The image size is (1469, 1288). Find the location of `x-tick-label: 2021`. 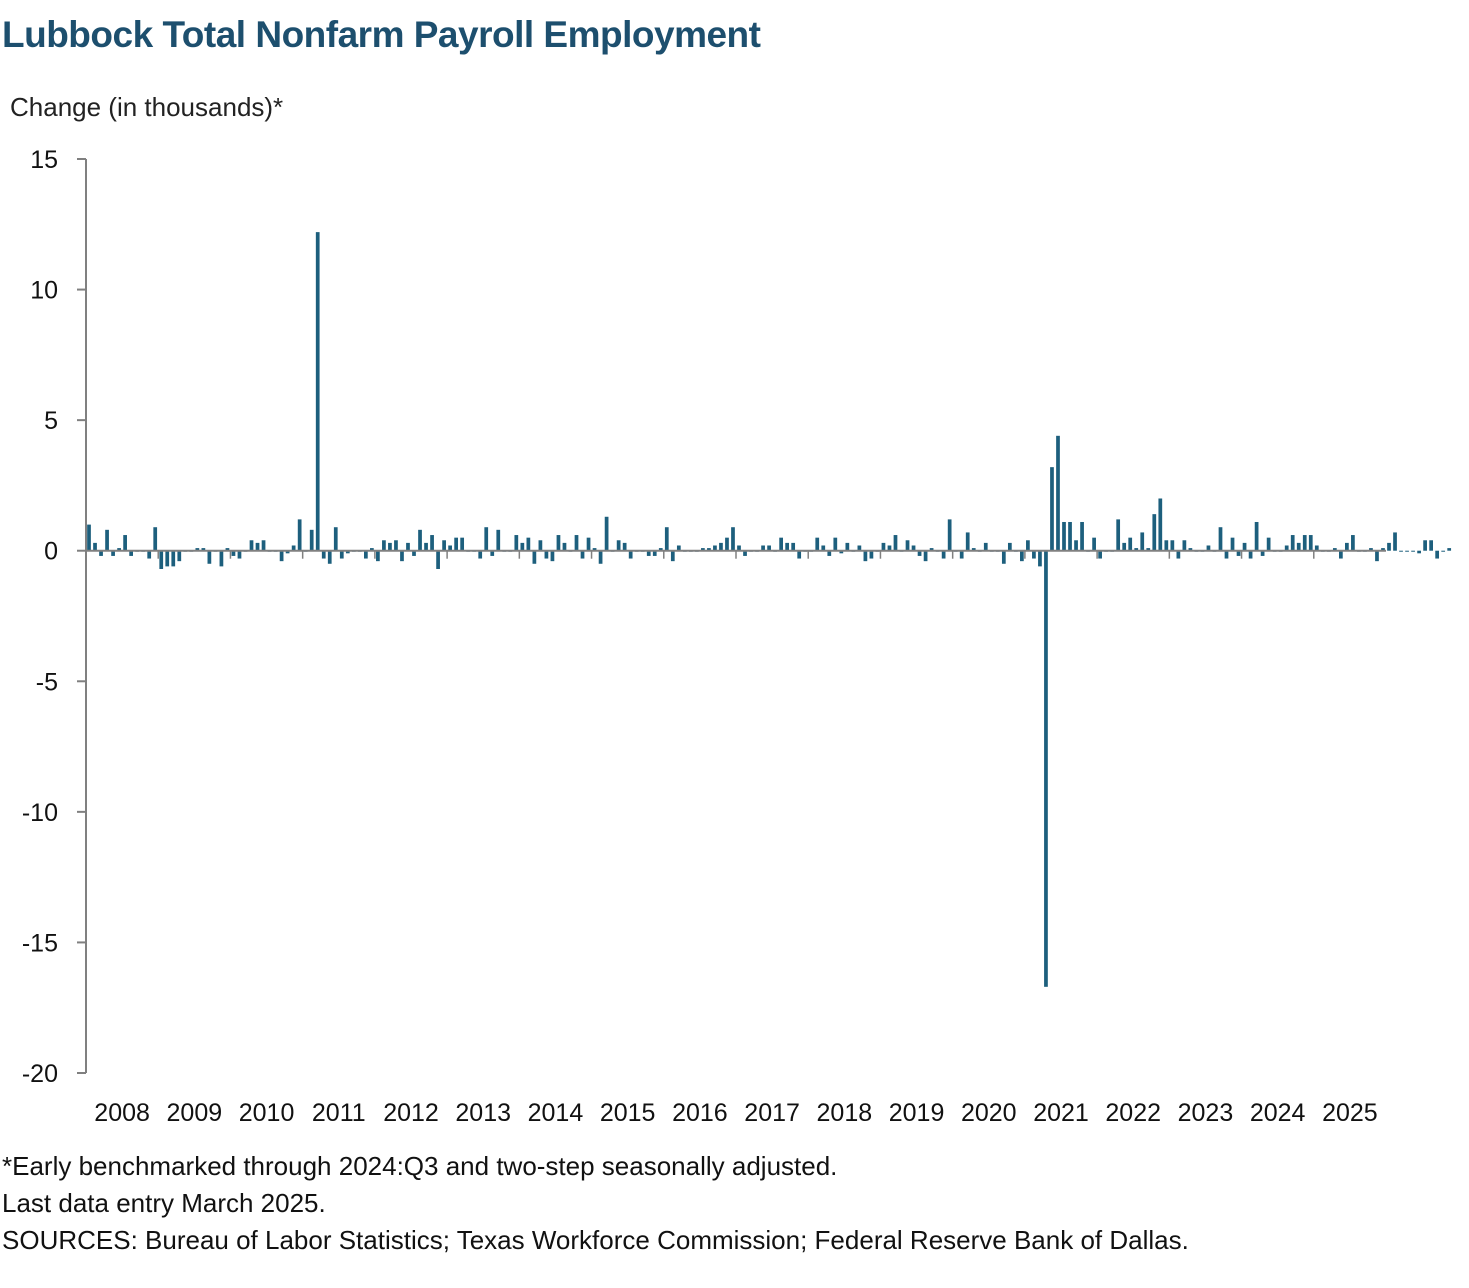

x-tick-label: 2021 is located at coordinates (1061, 1113).